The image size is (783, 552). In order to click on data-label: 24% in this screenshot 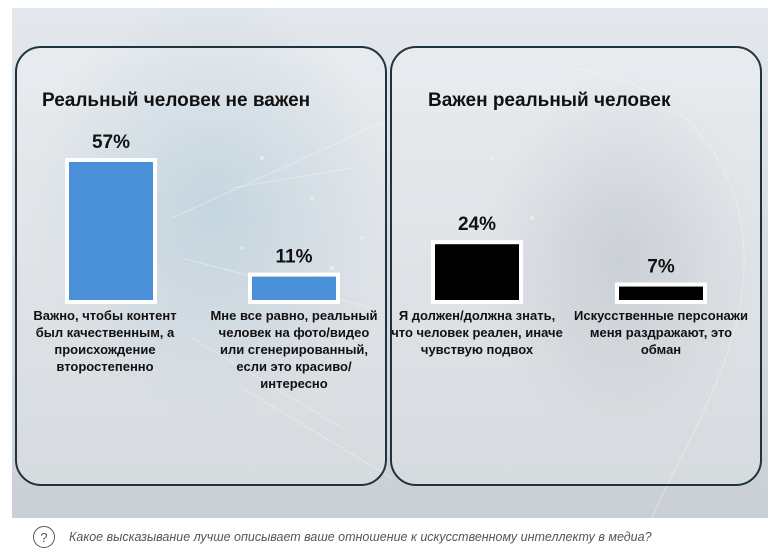, I will do `click(477, 224)`.